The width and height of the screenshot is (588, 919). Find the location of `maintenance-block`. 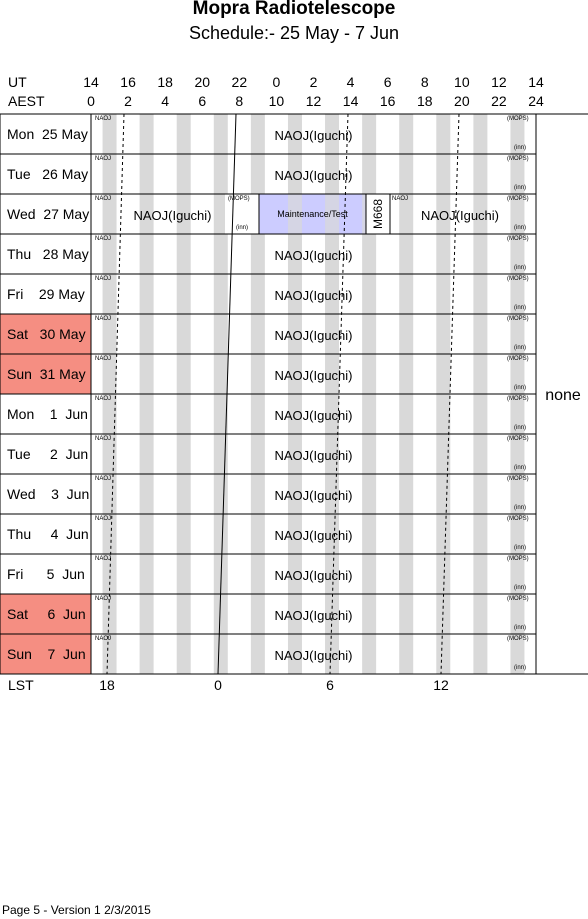

maintenance-block is located at coordinates (312, 214).